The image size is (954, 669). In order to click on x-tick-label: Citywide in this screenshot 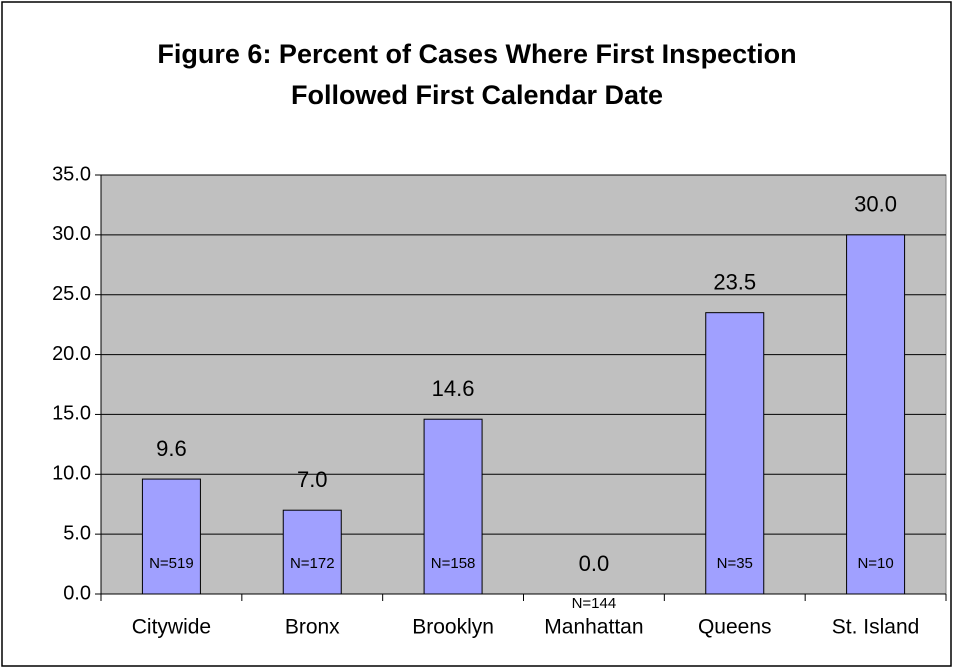, I will do `click(171, 627)`.